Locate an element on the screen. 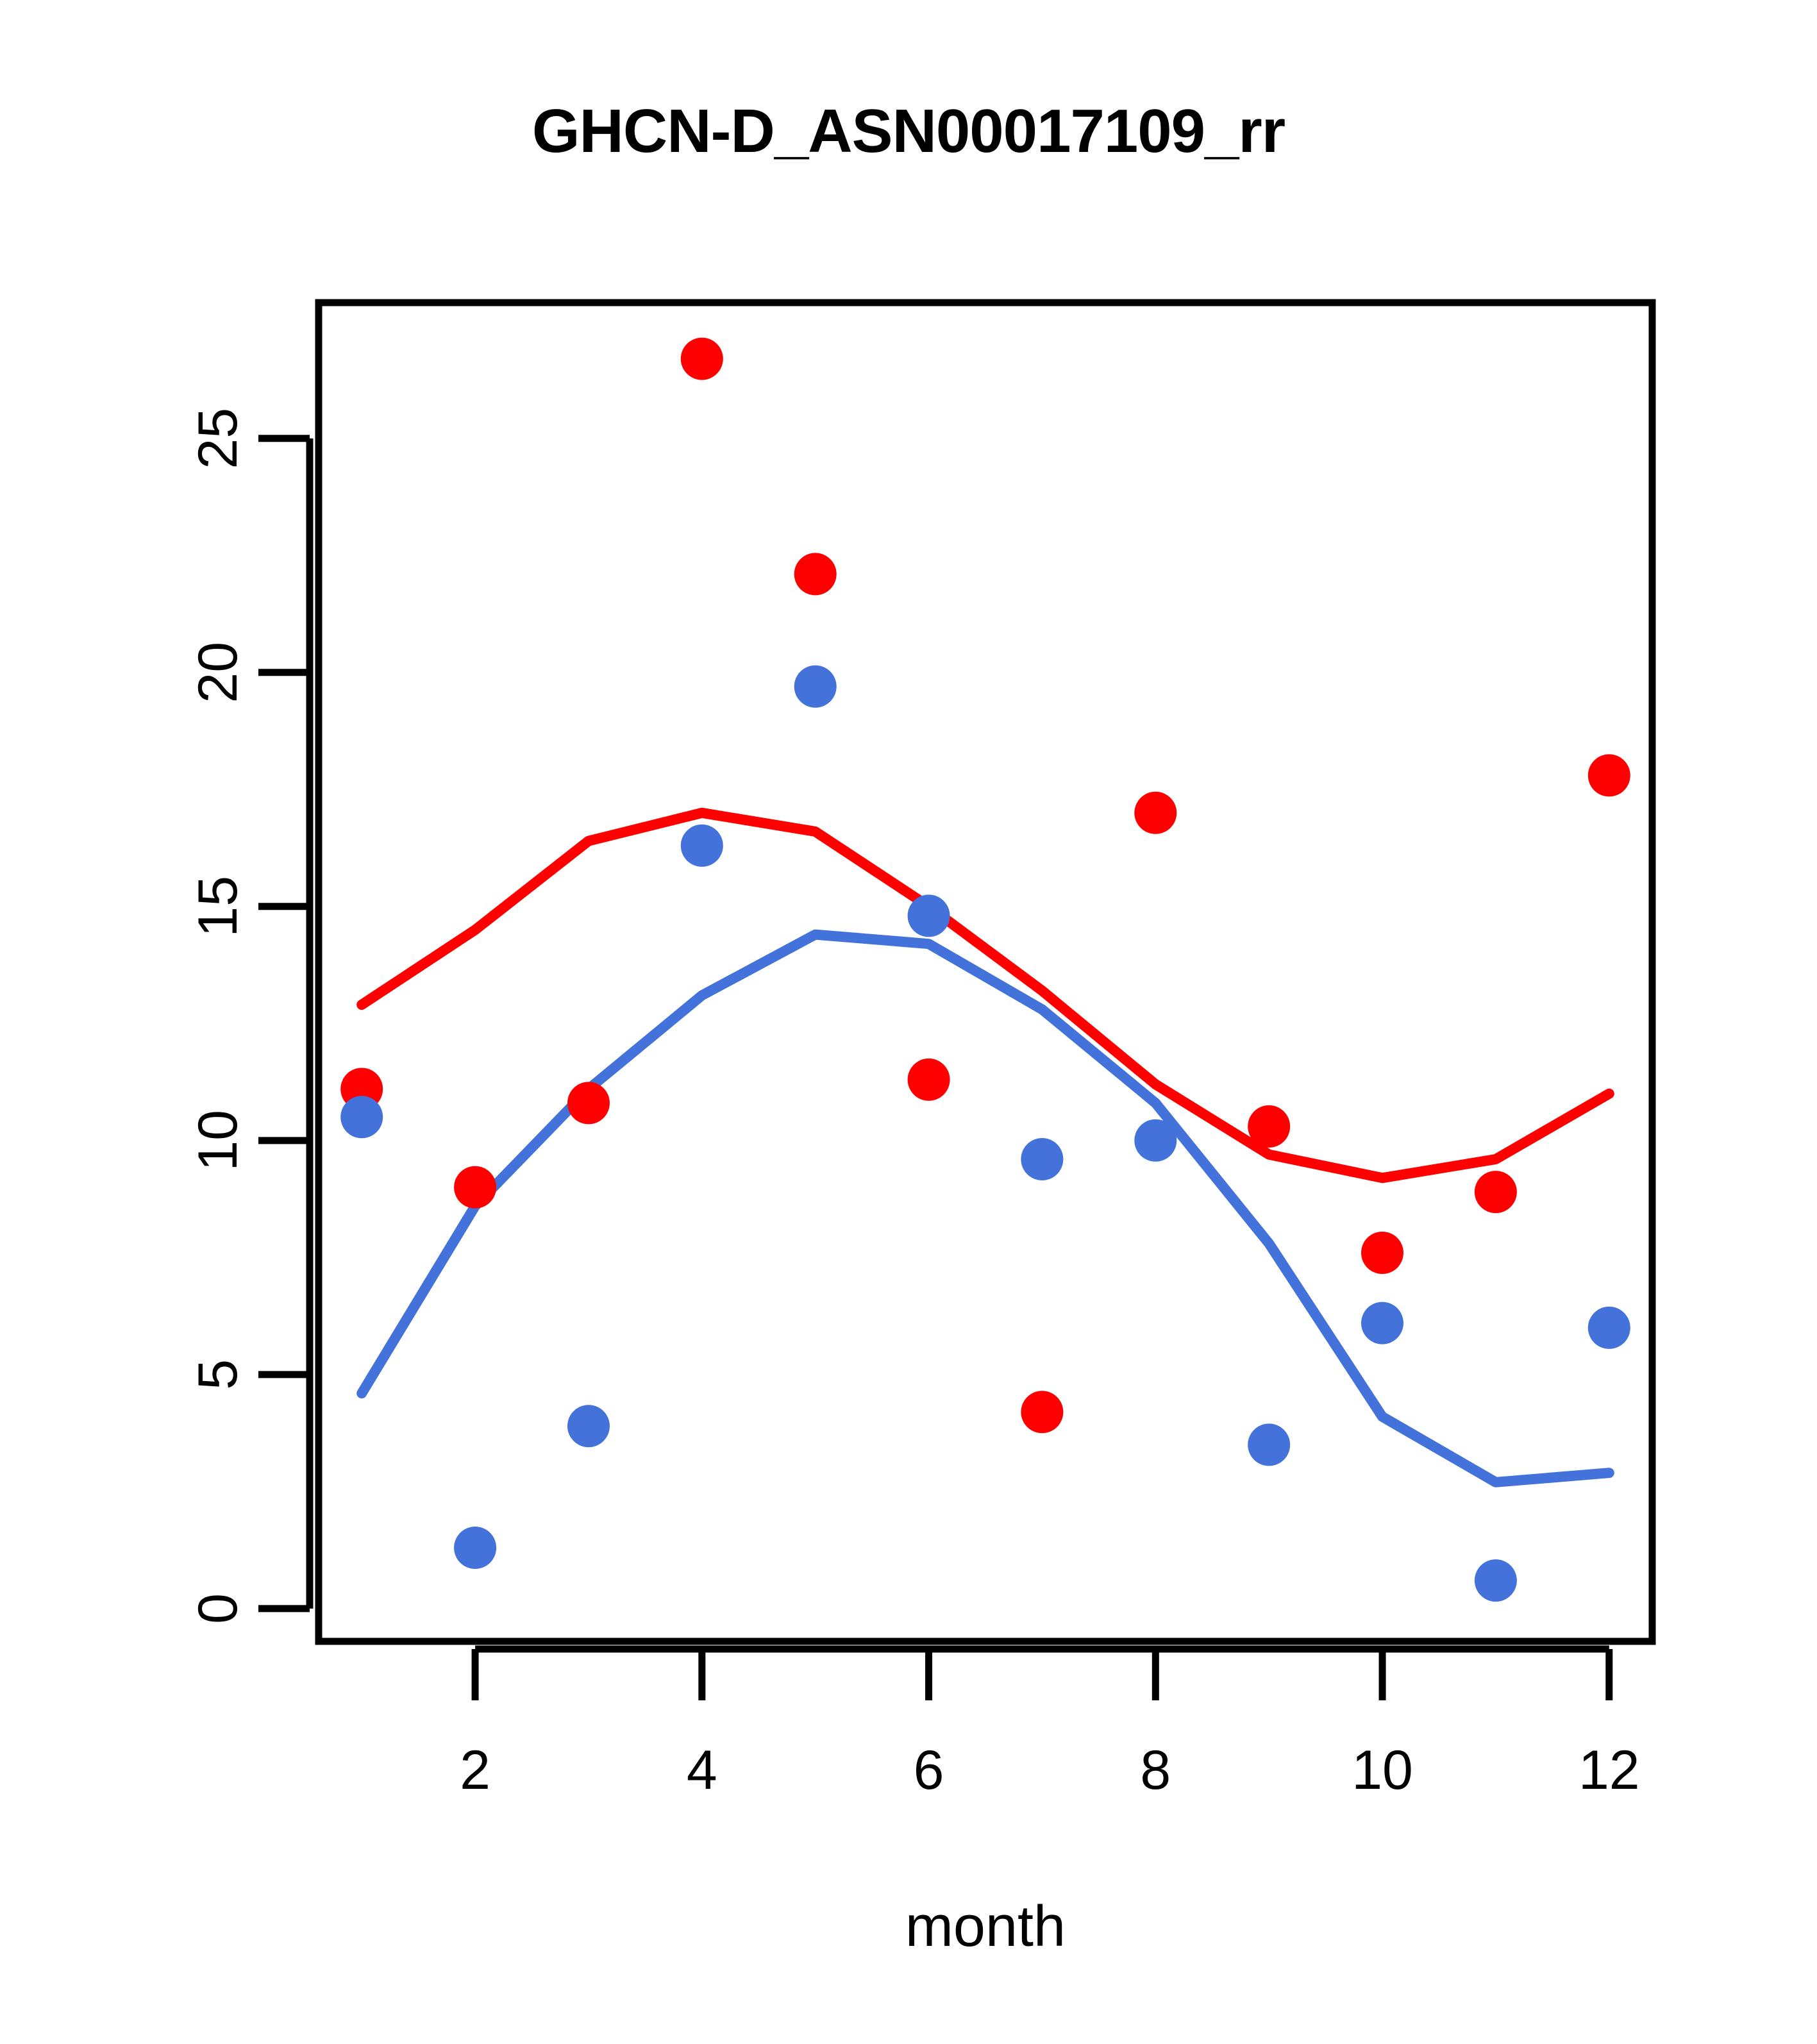  y-axis-tick-label: 20 is located at coordinates (218, 672).